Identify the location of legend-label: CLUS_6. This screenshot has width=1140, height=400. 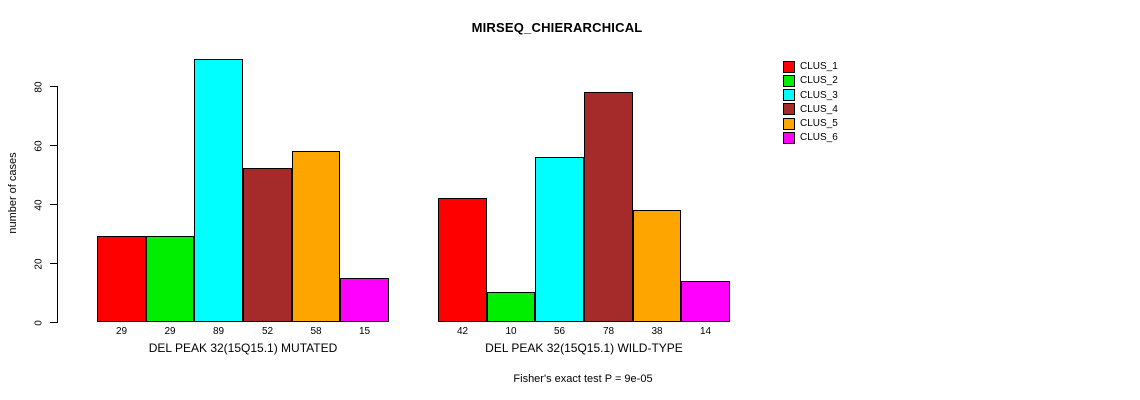
(819, 138).